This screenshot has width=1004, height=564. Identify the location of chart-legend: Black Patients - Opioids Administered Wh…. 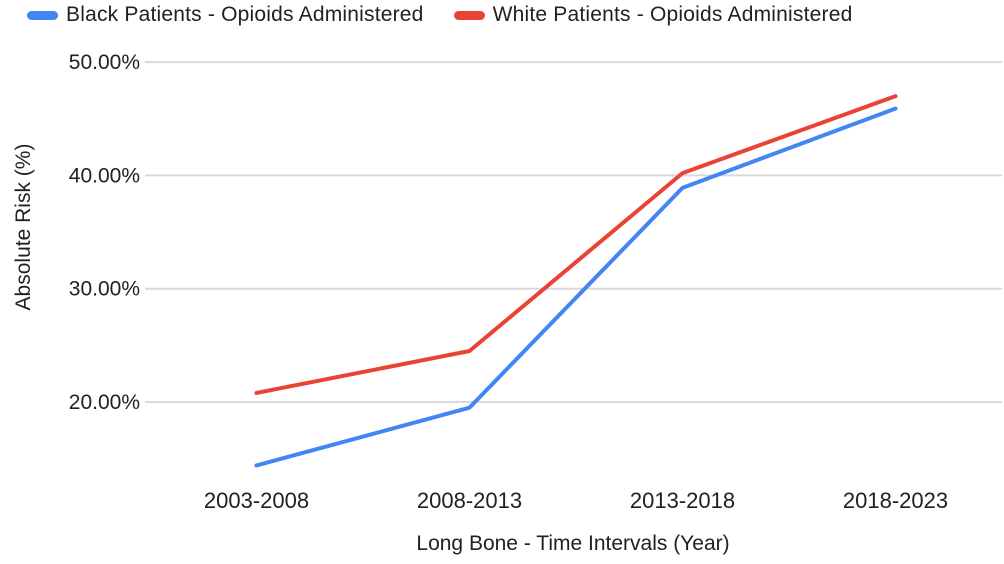
(439, 15).